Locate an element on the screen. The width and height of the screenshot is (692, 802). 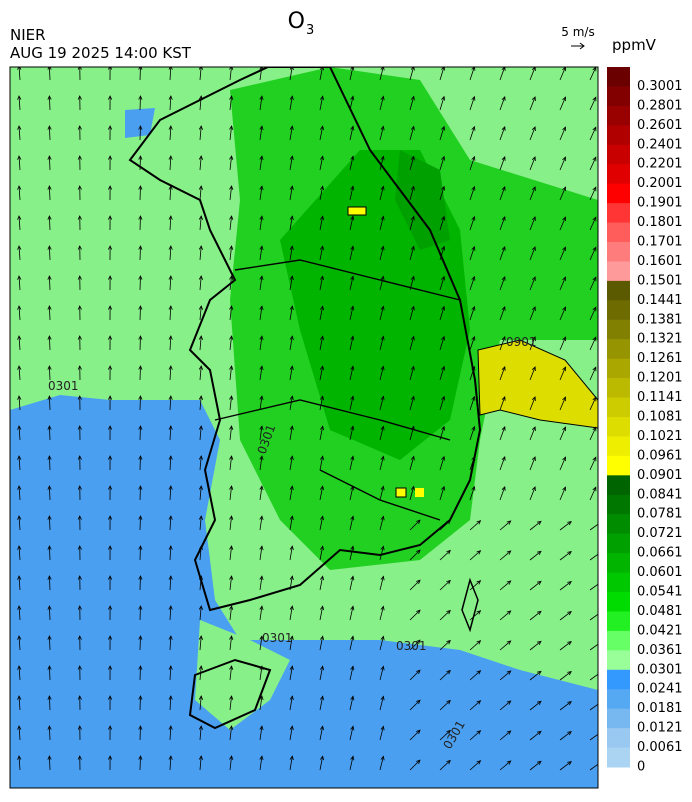
legend-label: 0.0601 is located at coordinates (660, 572).